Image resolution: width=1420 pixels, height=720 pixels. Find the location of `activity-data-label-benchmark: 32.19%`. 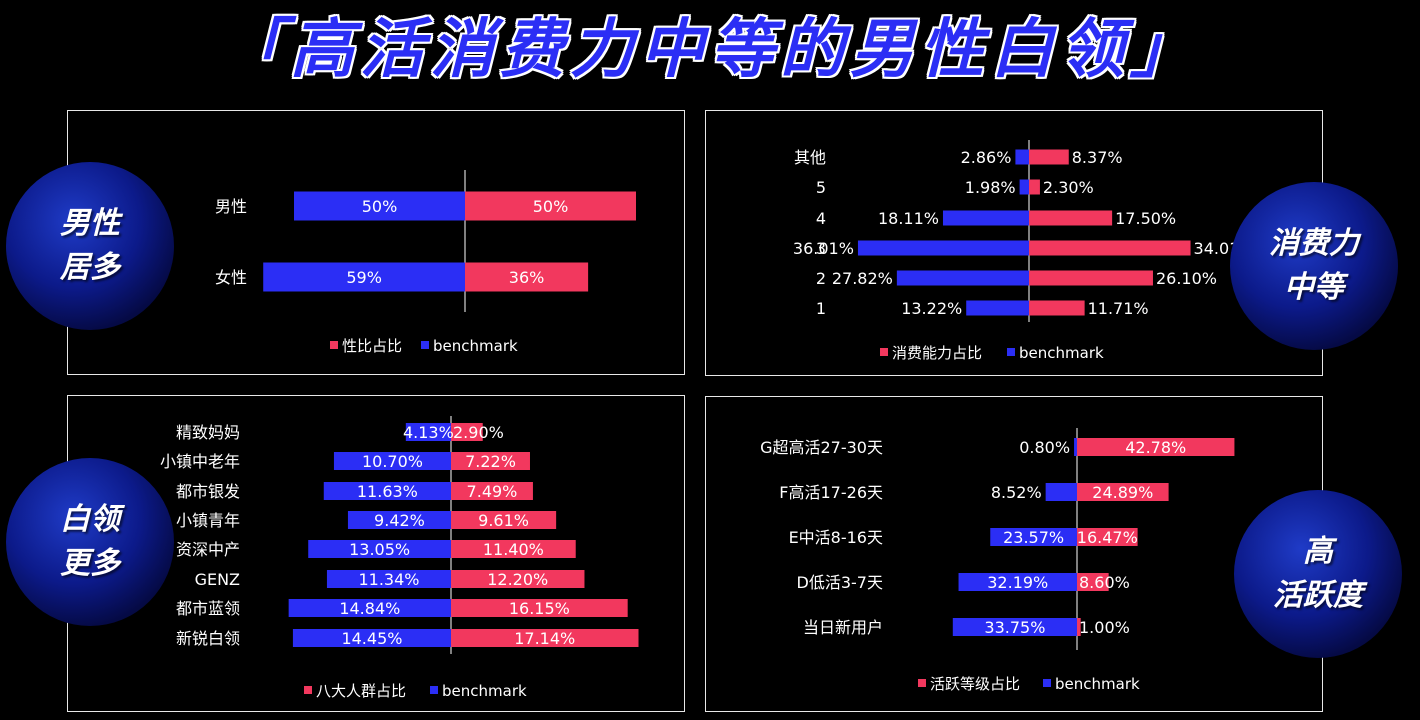

activity-data-label-benchmark: 32.19% is located at coordinates (1017, 582).